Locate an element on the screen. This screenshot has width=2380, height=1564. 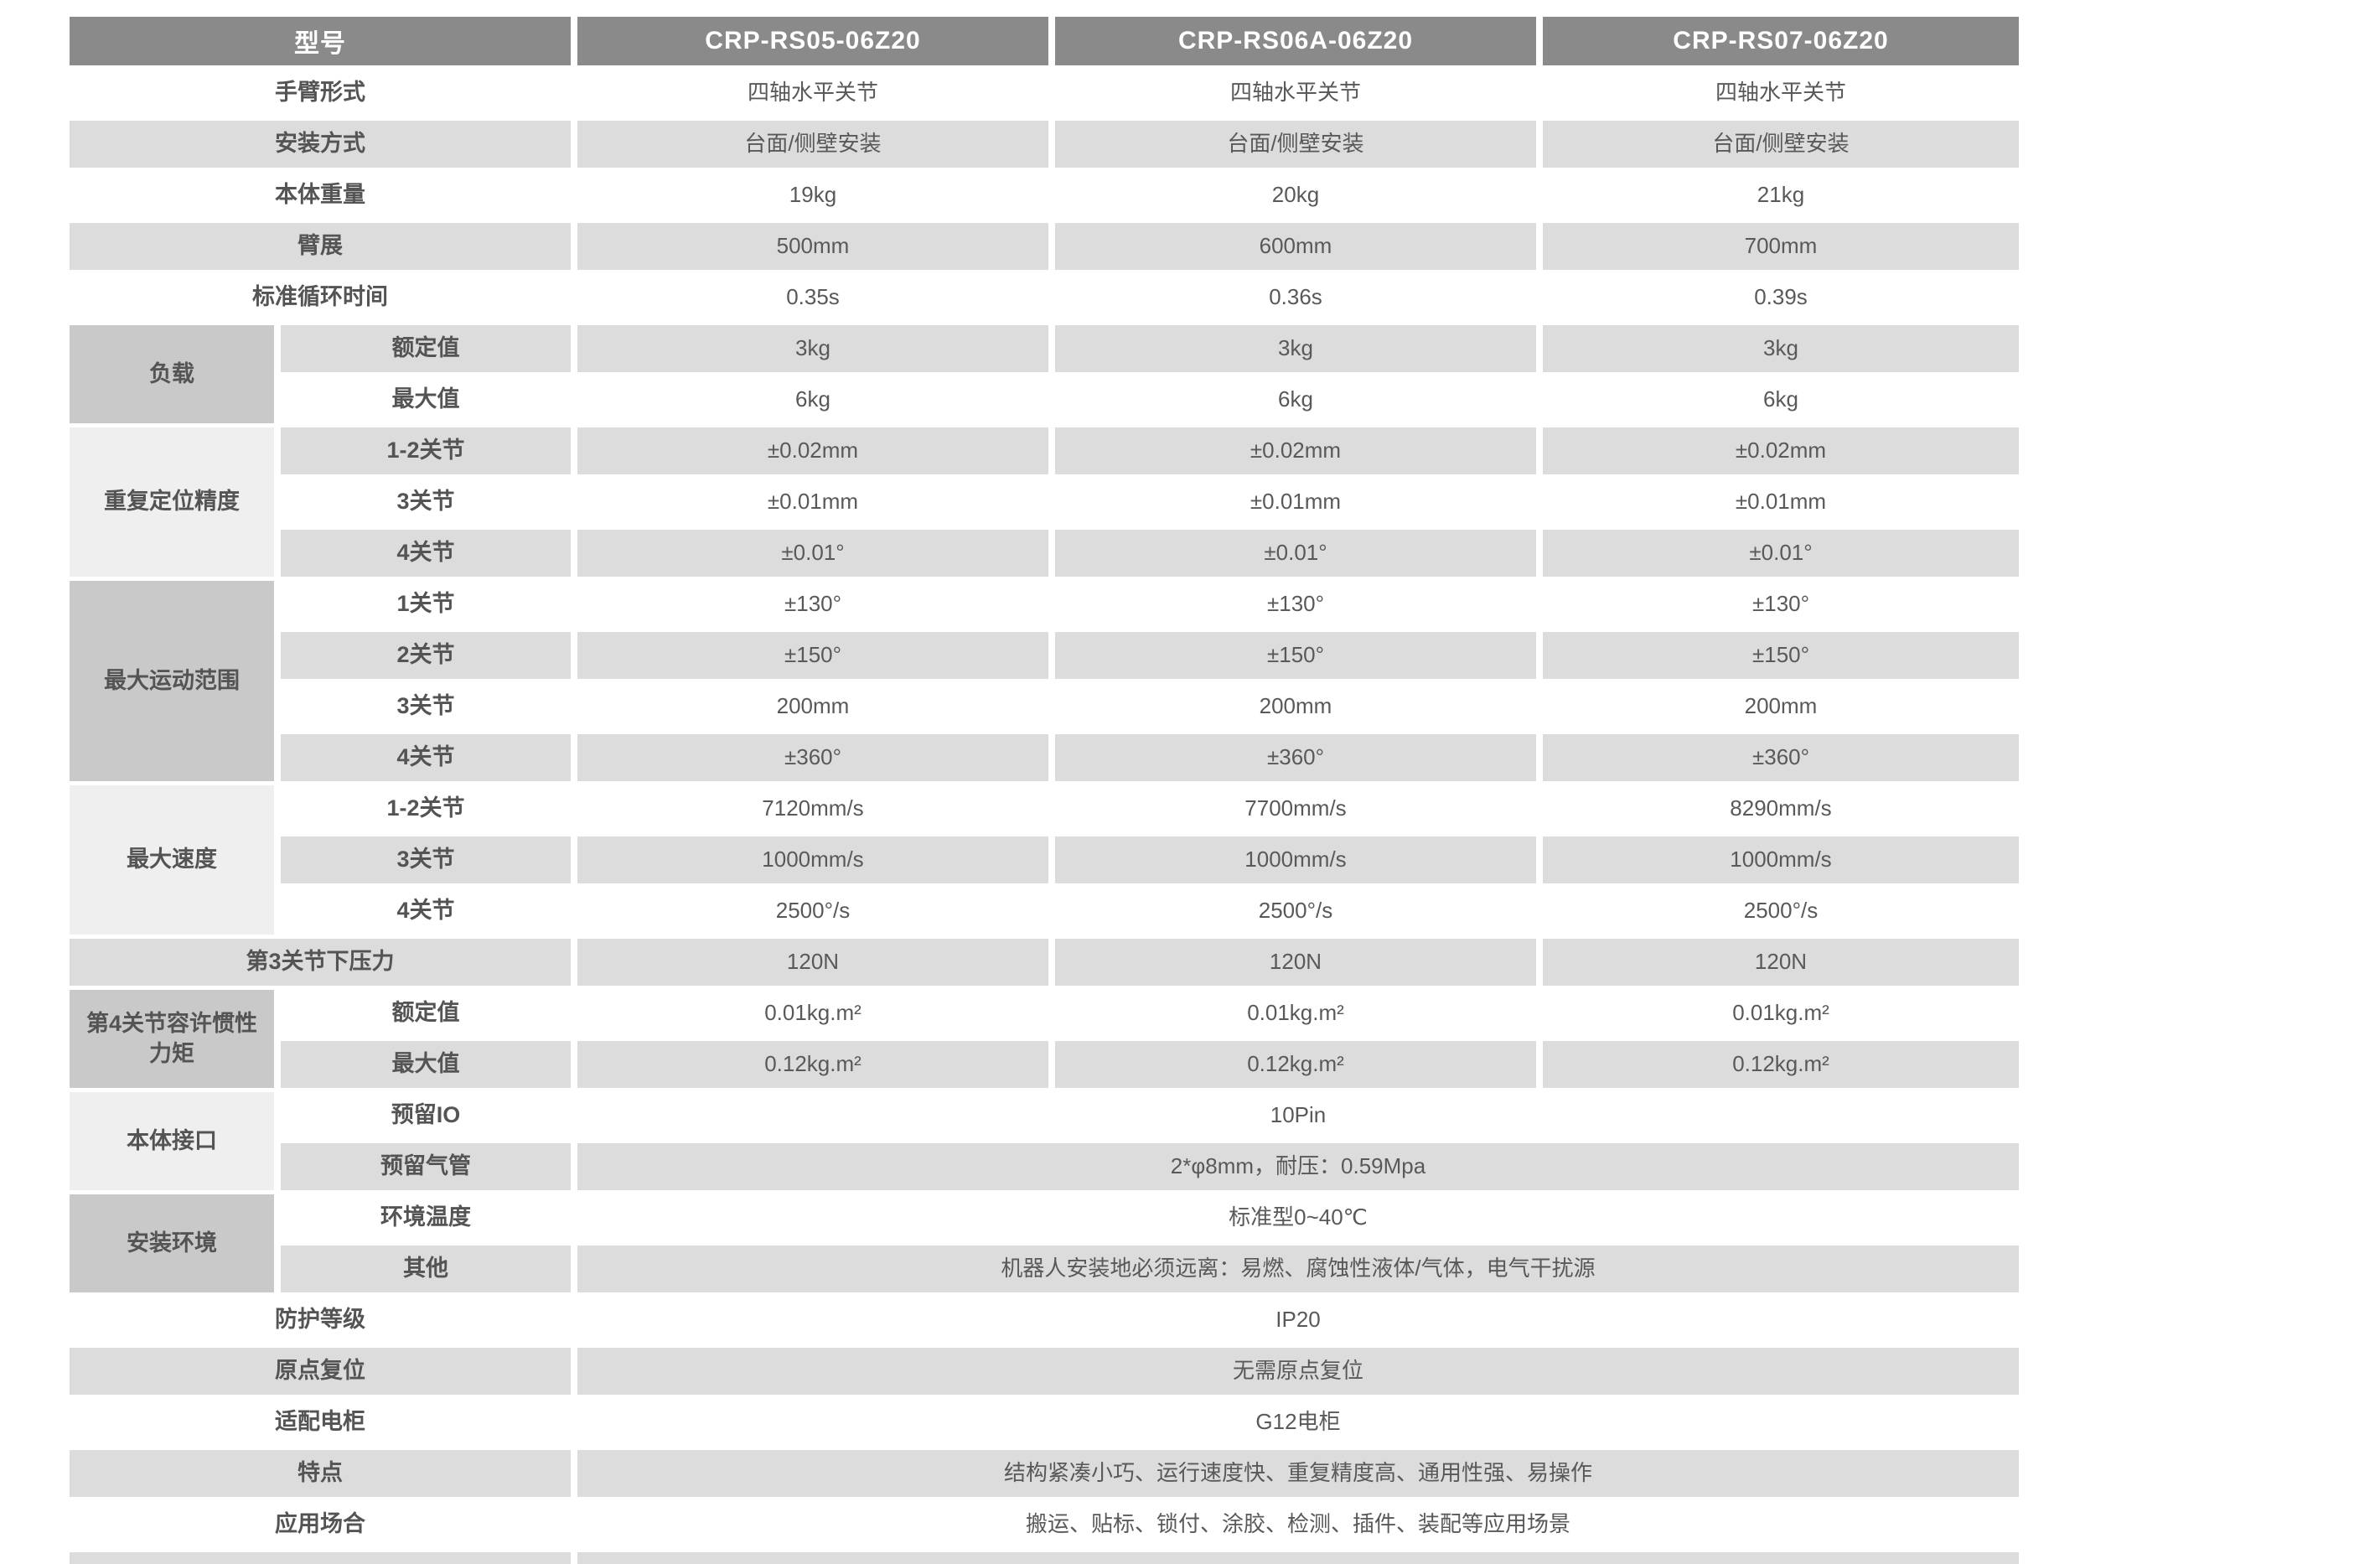
row-body-weight: 本体重量 19kg 20kg 21kg is located at coordinates (1044, 195).